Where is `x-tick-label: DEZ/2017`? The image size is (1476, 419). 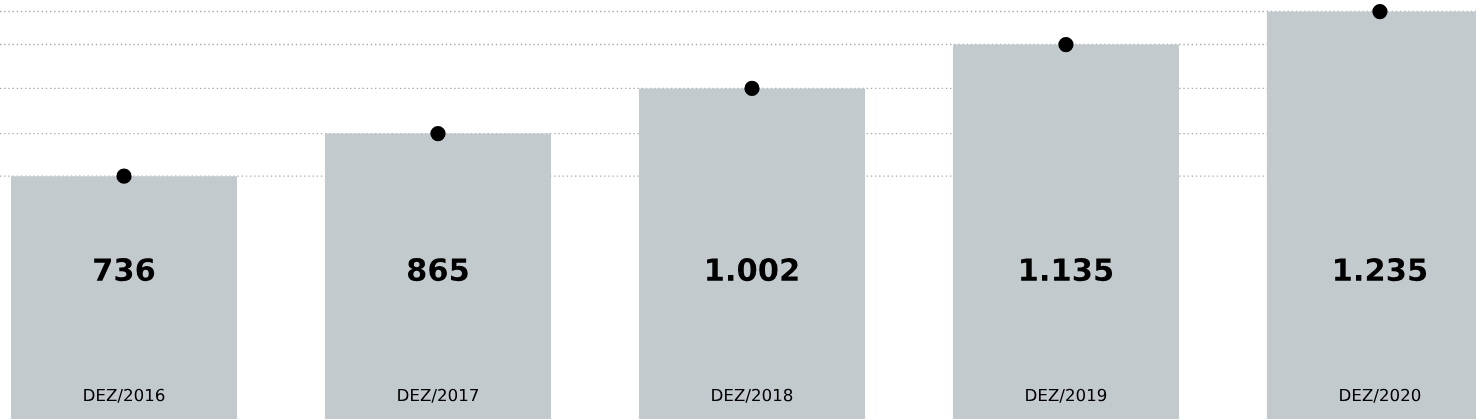
x-tick-label: DEZ/2017 is located at coordinates (438, 395).